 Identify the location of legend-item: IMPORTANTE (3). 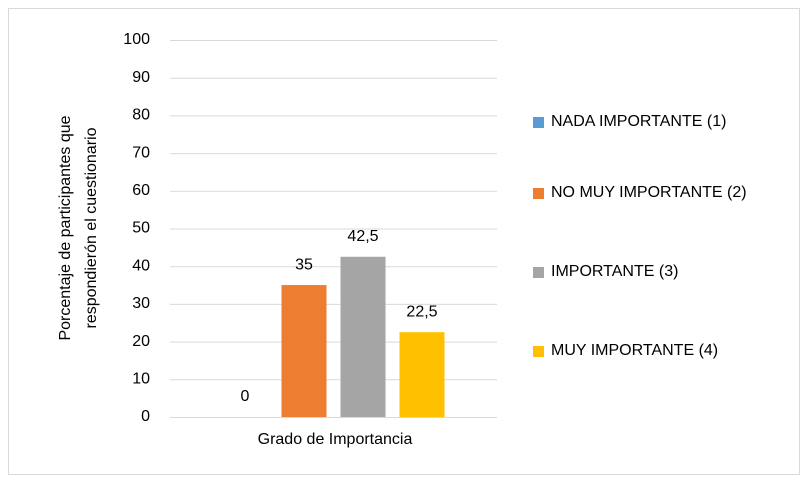
(649, 272).